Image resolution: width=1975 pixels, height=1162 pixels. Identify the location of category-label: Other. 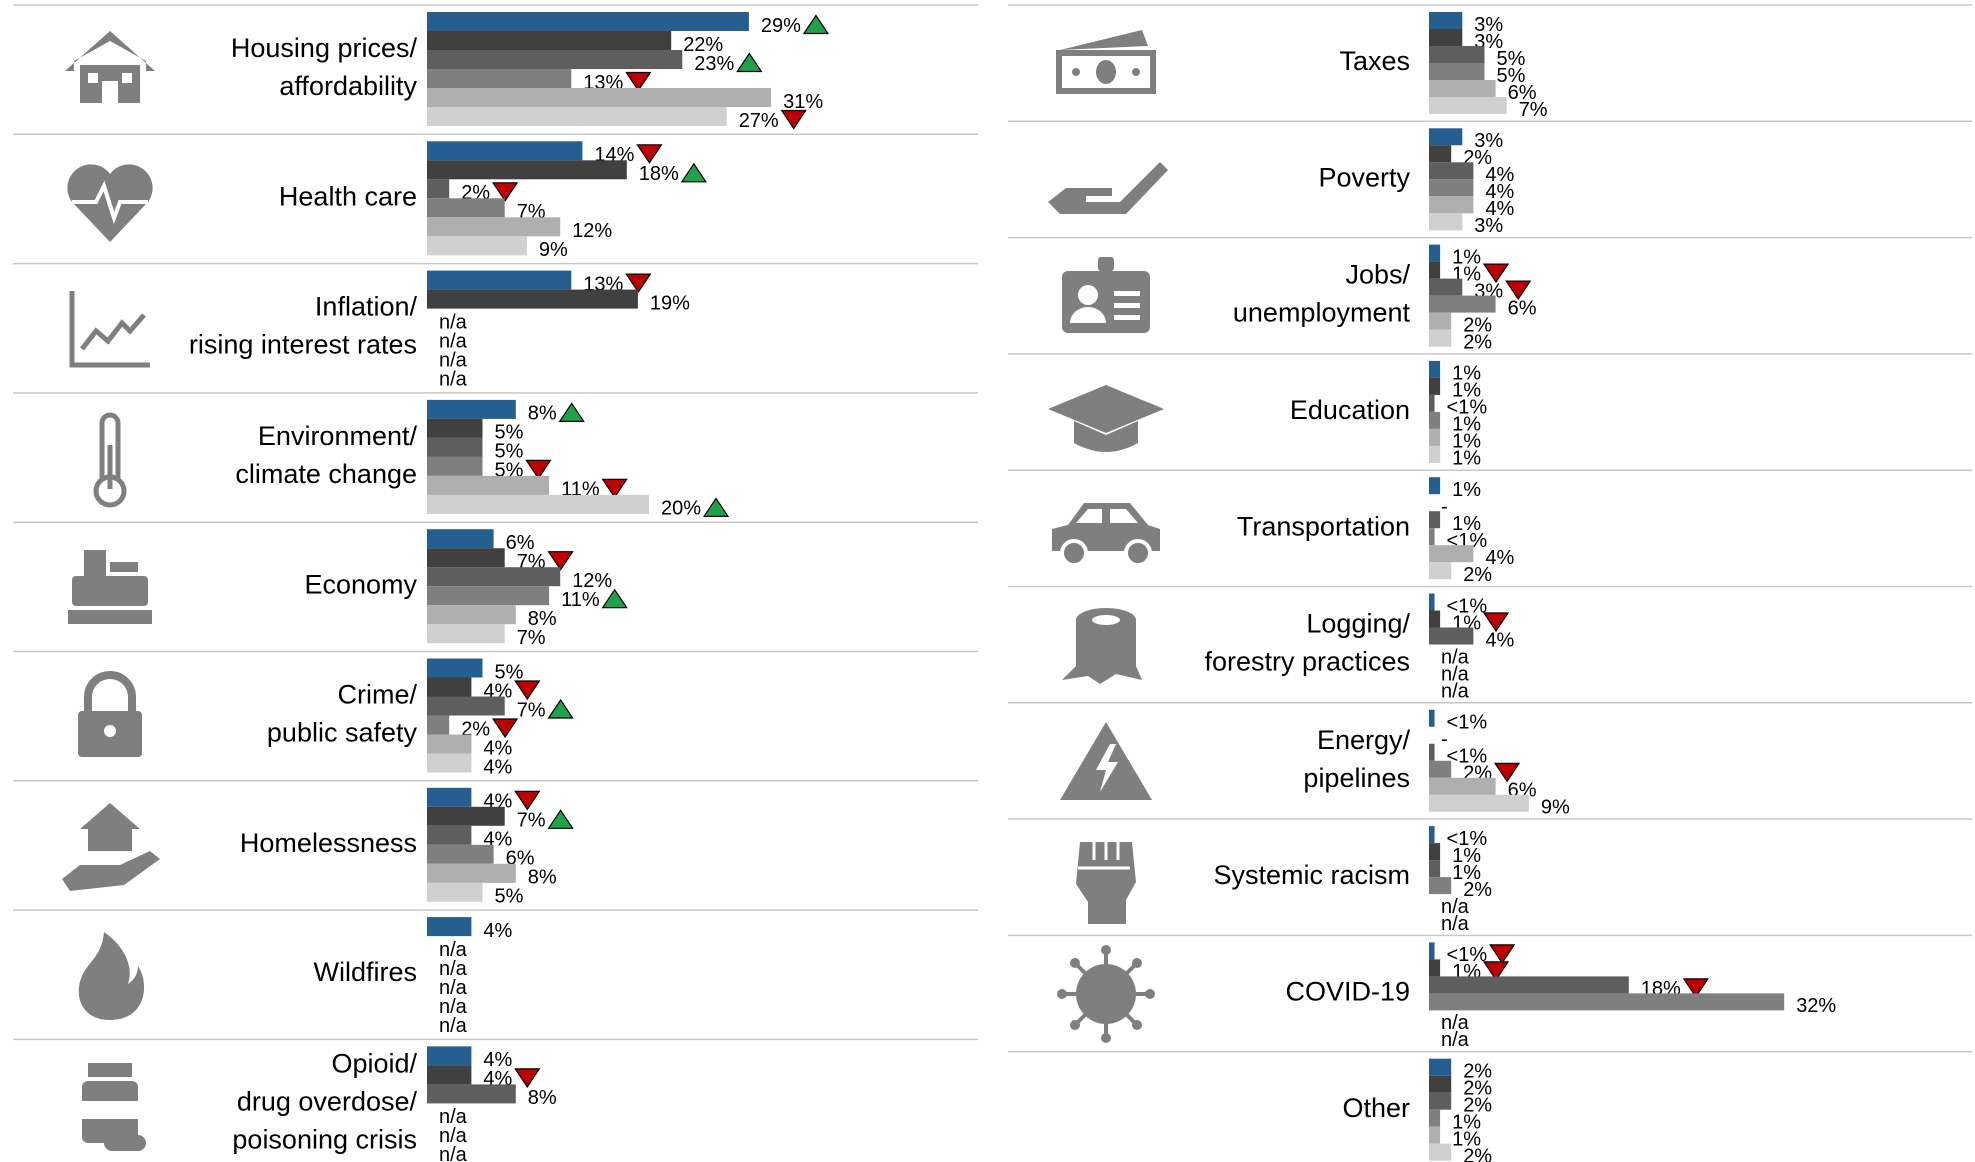
(1376, 1108).